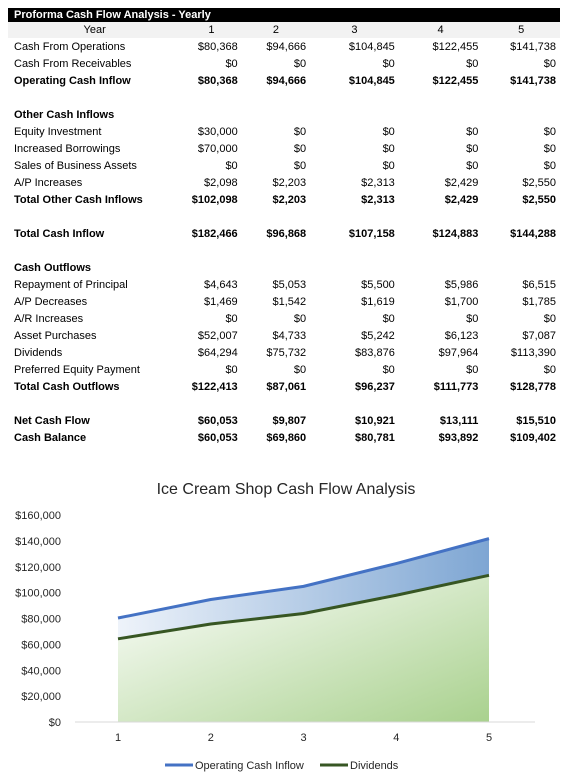  I want to click on y-tick-label: $120,000, so click(38, 568).